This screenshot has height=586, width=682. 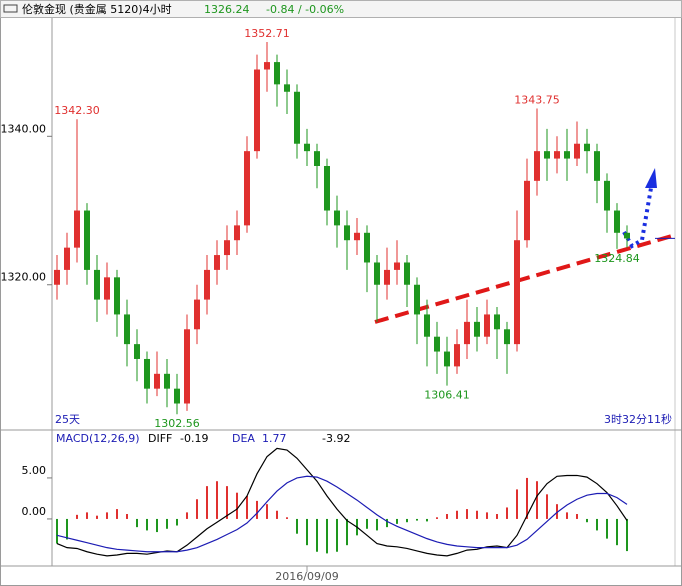 I want to click on link-icon, so click(x=10, y=8).